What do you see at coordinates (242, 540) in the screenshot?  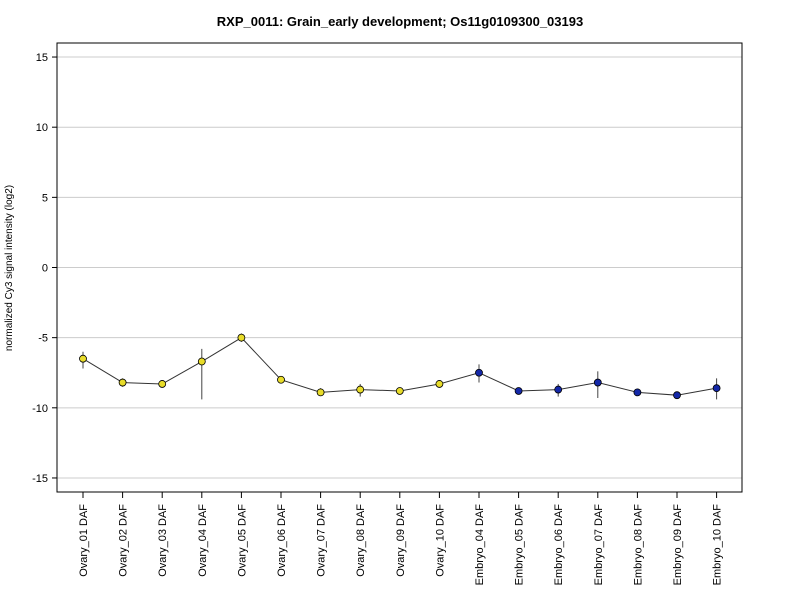 I see `x-tick-label: Ovary_05 DAF` at bounding box center [242, 540].